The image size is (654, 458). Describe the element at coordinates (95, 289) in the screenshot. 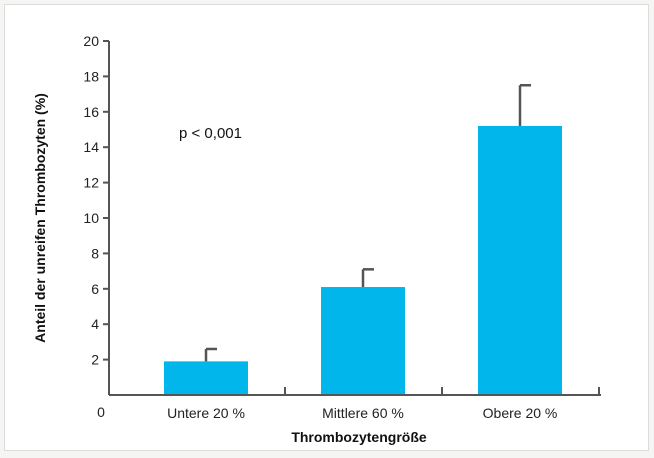

I see `y-tick-label: 6` at that location.